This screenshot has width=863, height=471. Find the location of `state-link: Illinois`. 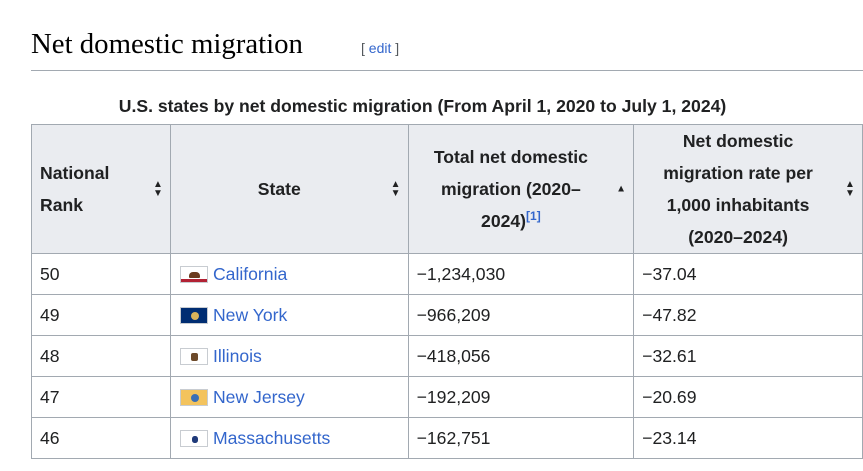

state-link: Illinois is located at coordinates (237, 356).